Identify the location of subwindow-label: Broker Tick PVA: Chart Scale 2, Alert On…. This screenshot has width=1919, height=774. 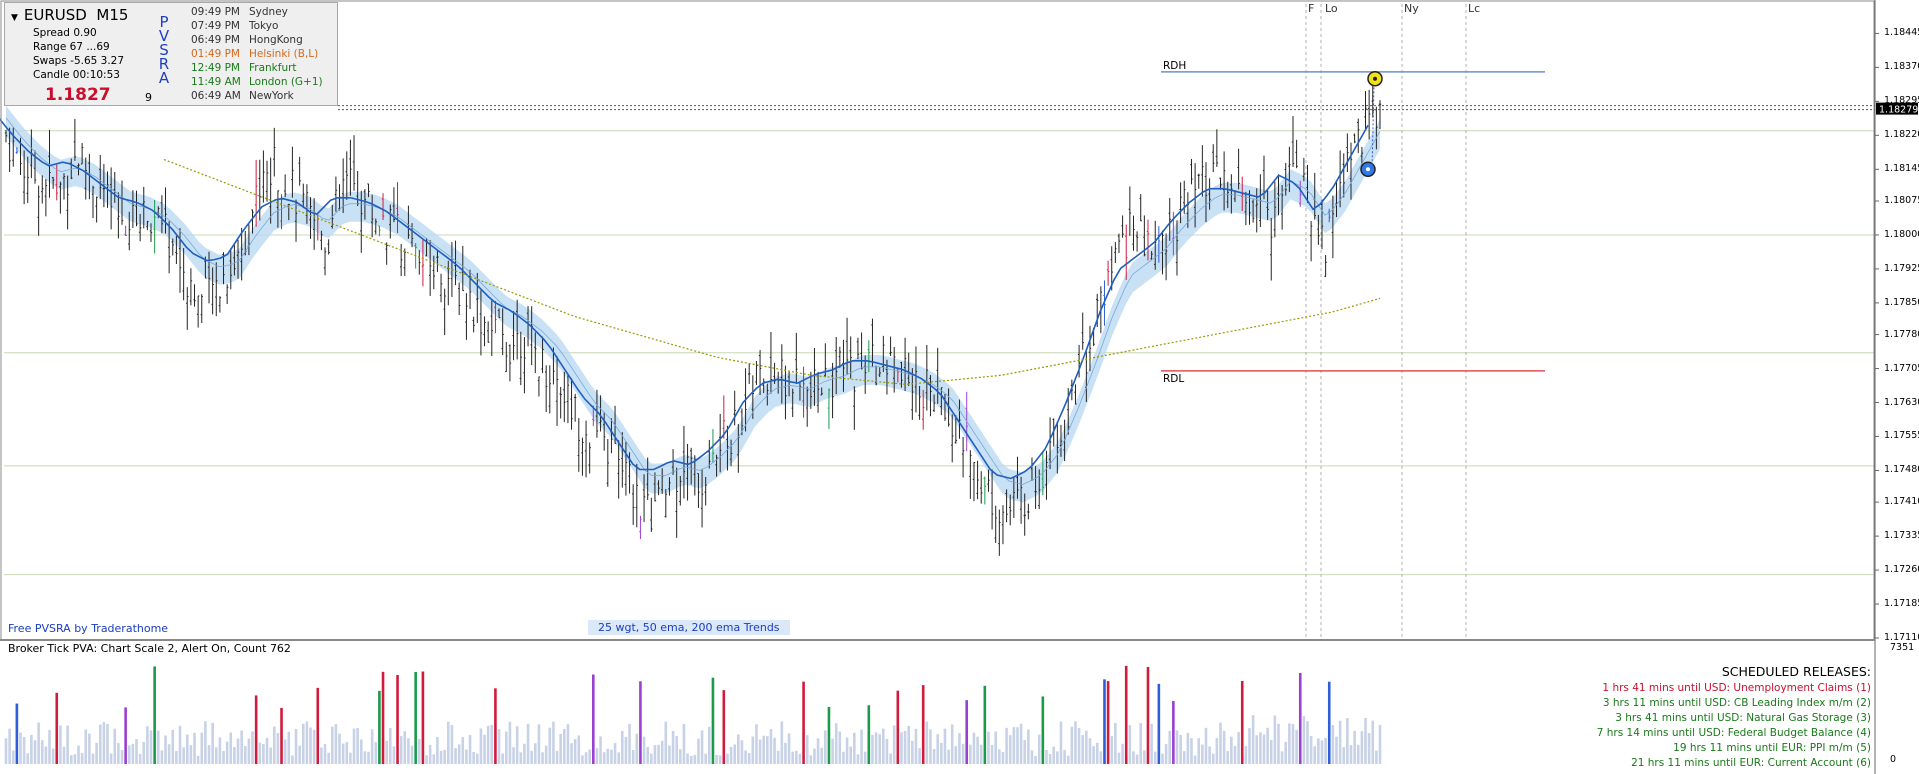
(149, 648).